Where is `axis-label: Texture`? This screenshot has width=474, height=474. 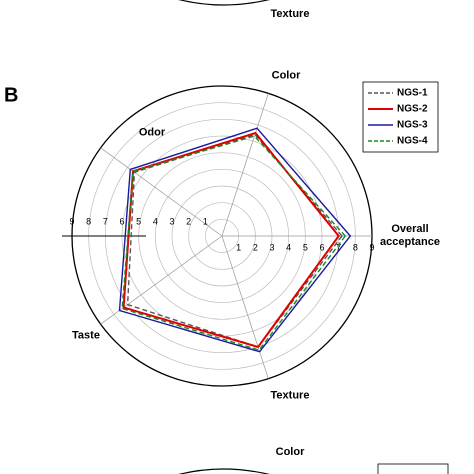 axis-label: Texture is located at coordinates (290, 395).